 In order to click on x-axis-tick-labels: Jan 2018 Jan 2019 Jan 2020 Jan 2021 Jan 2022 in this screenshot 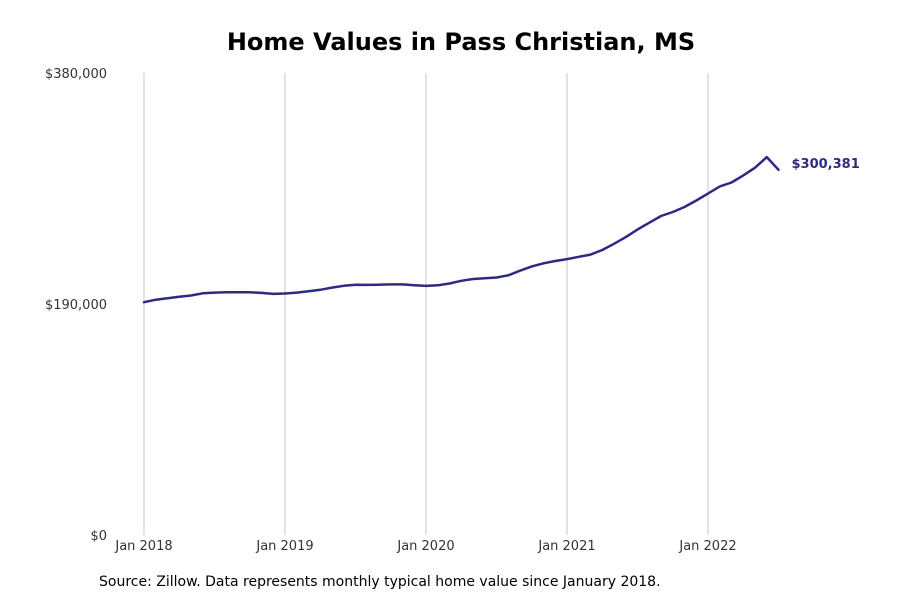, I will do `click(425, 546)`.